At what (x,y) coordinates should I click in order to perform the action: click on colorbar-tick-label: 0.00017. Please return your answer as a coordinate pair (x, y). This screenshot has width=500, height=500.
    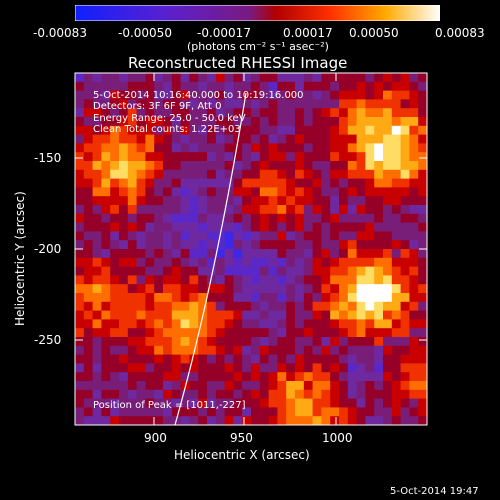
    Looking at the image, I should click on (308, 33).